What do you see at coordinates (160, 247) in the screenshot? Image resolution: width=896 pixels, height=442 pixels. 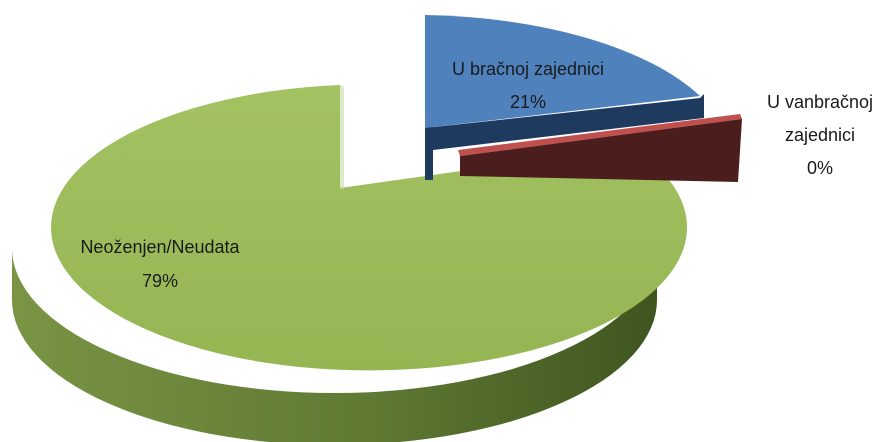 I see `slice-label-neozenjen-name: Neoženjen/Neudata` at bounding box center [160, 247].